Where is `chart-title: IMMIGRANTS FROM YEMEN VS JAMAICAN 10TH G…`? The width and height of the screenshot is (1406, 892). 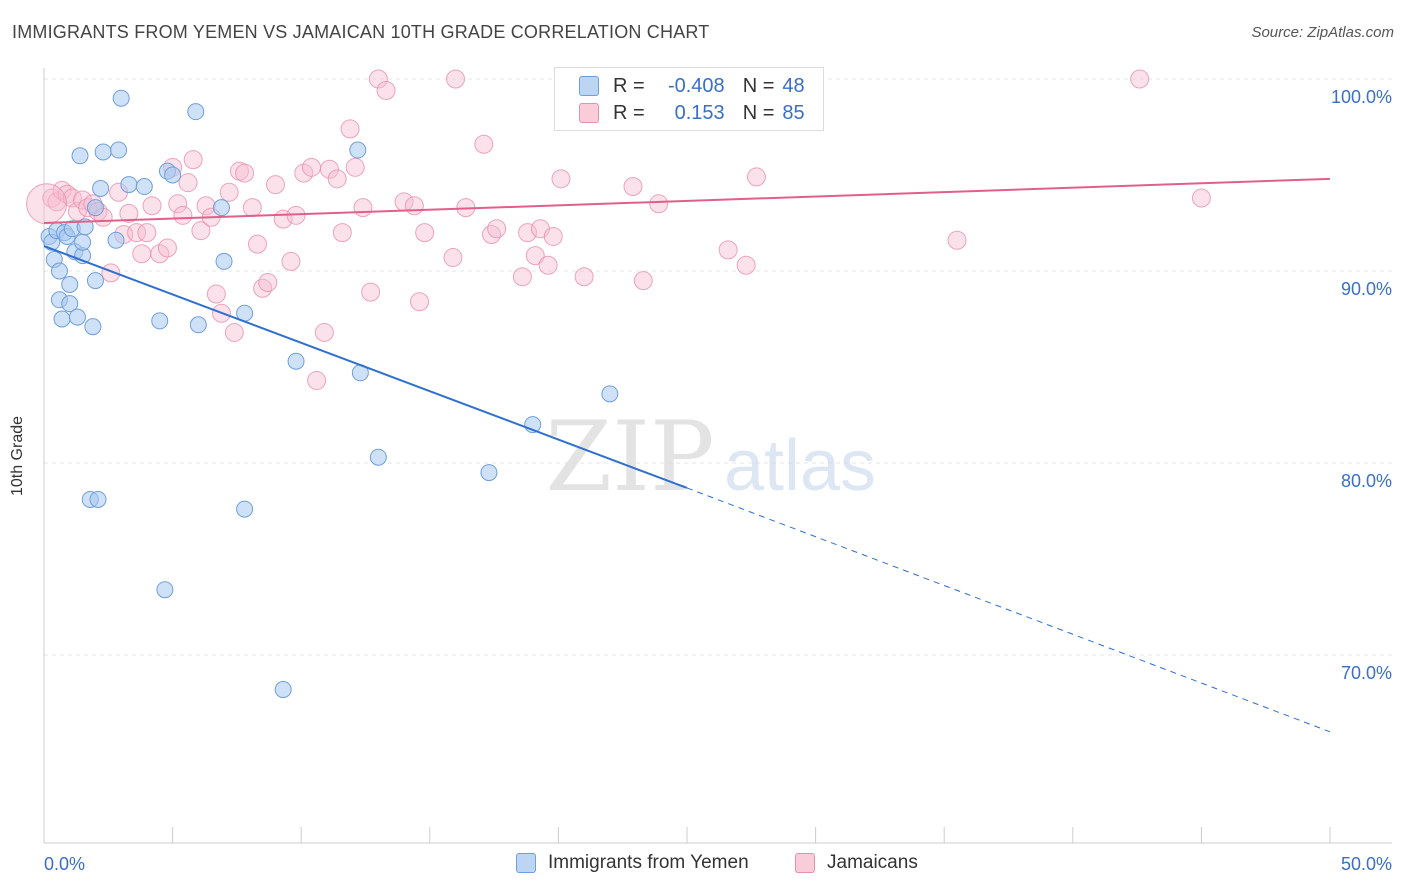
chart-title: IMMIGRANTS FROM YEMEN VS JAMAICAN 10TH G… is located at coordinates (361, 32).